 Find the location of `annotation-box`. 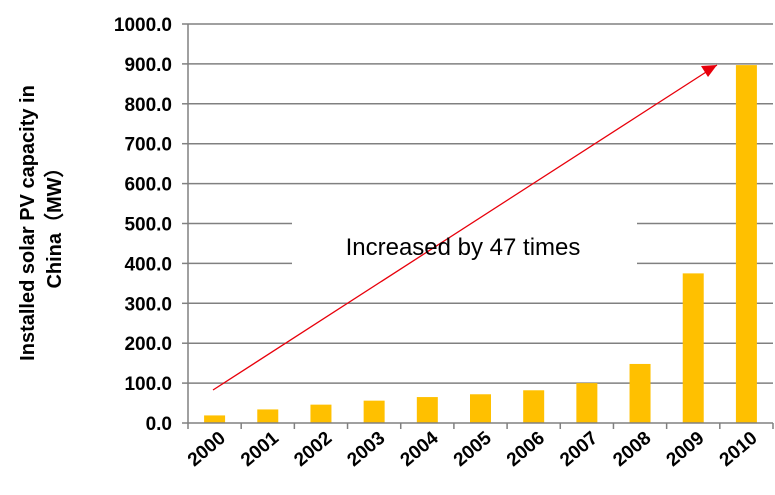

annotation-box is located at coordinates (464, 241).